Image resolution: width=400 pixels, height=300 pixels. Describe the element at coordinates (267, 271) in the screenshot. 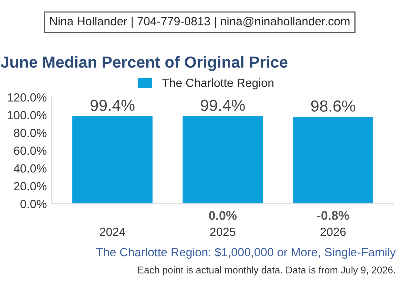

I see `text: Each point is actual monthly data. Data is from July 9, 2026.` at that location.